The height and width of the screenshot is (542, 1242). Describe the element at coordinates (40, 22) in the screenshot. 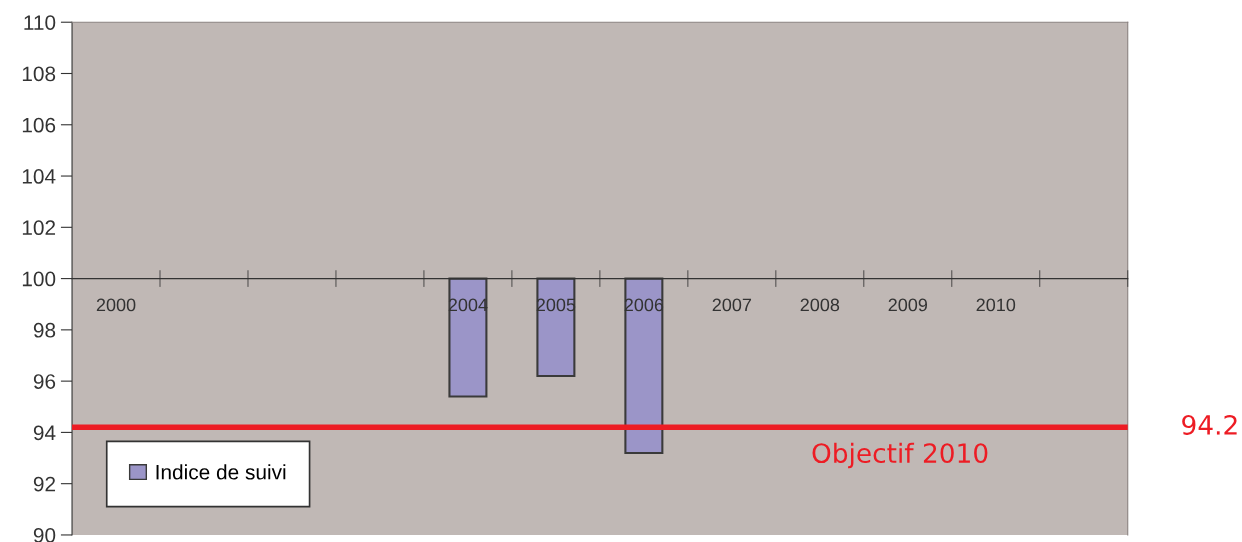

I see `y-tick-label: 110` at that location.